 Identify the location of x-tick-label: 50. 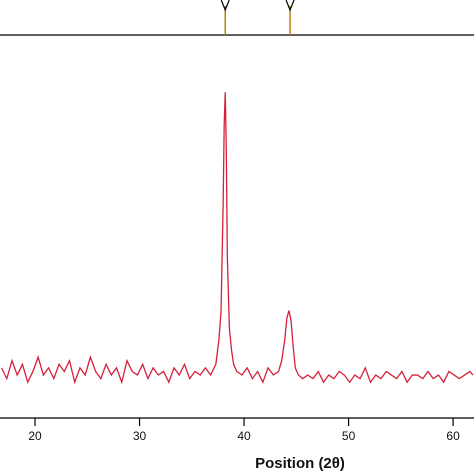
(349, 436).